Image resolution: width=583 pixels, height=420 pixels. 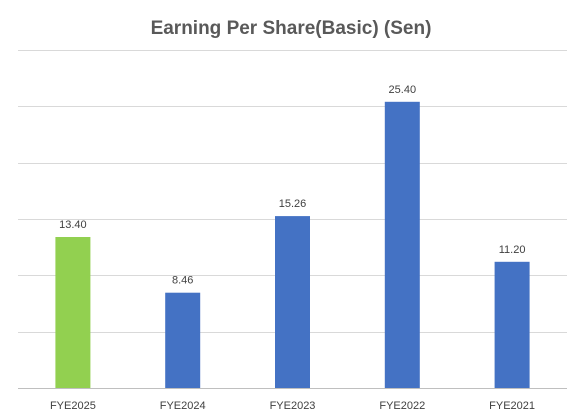 I want to click on tick-label-fye2022: FYE2022, so click(x=402, y=406).